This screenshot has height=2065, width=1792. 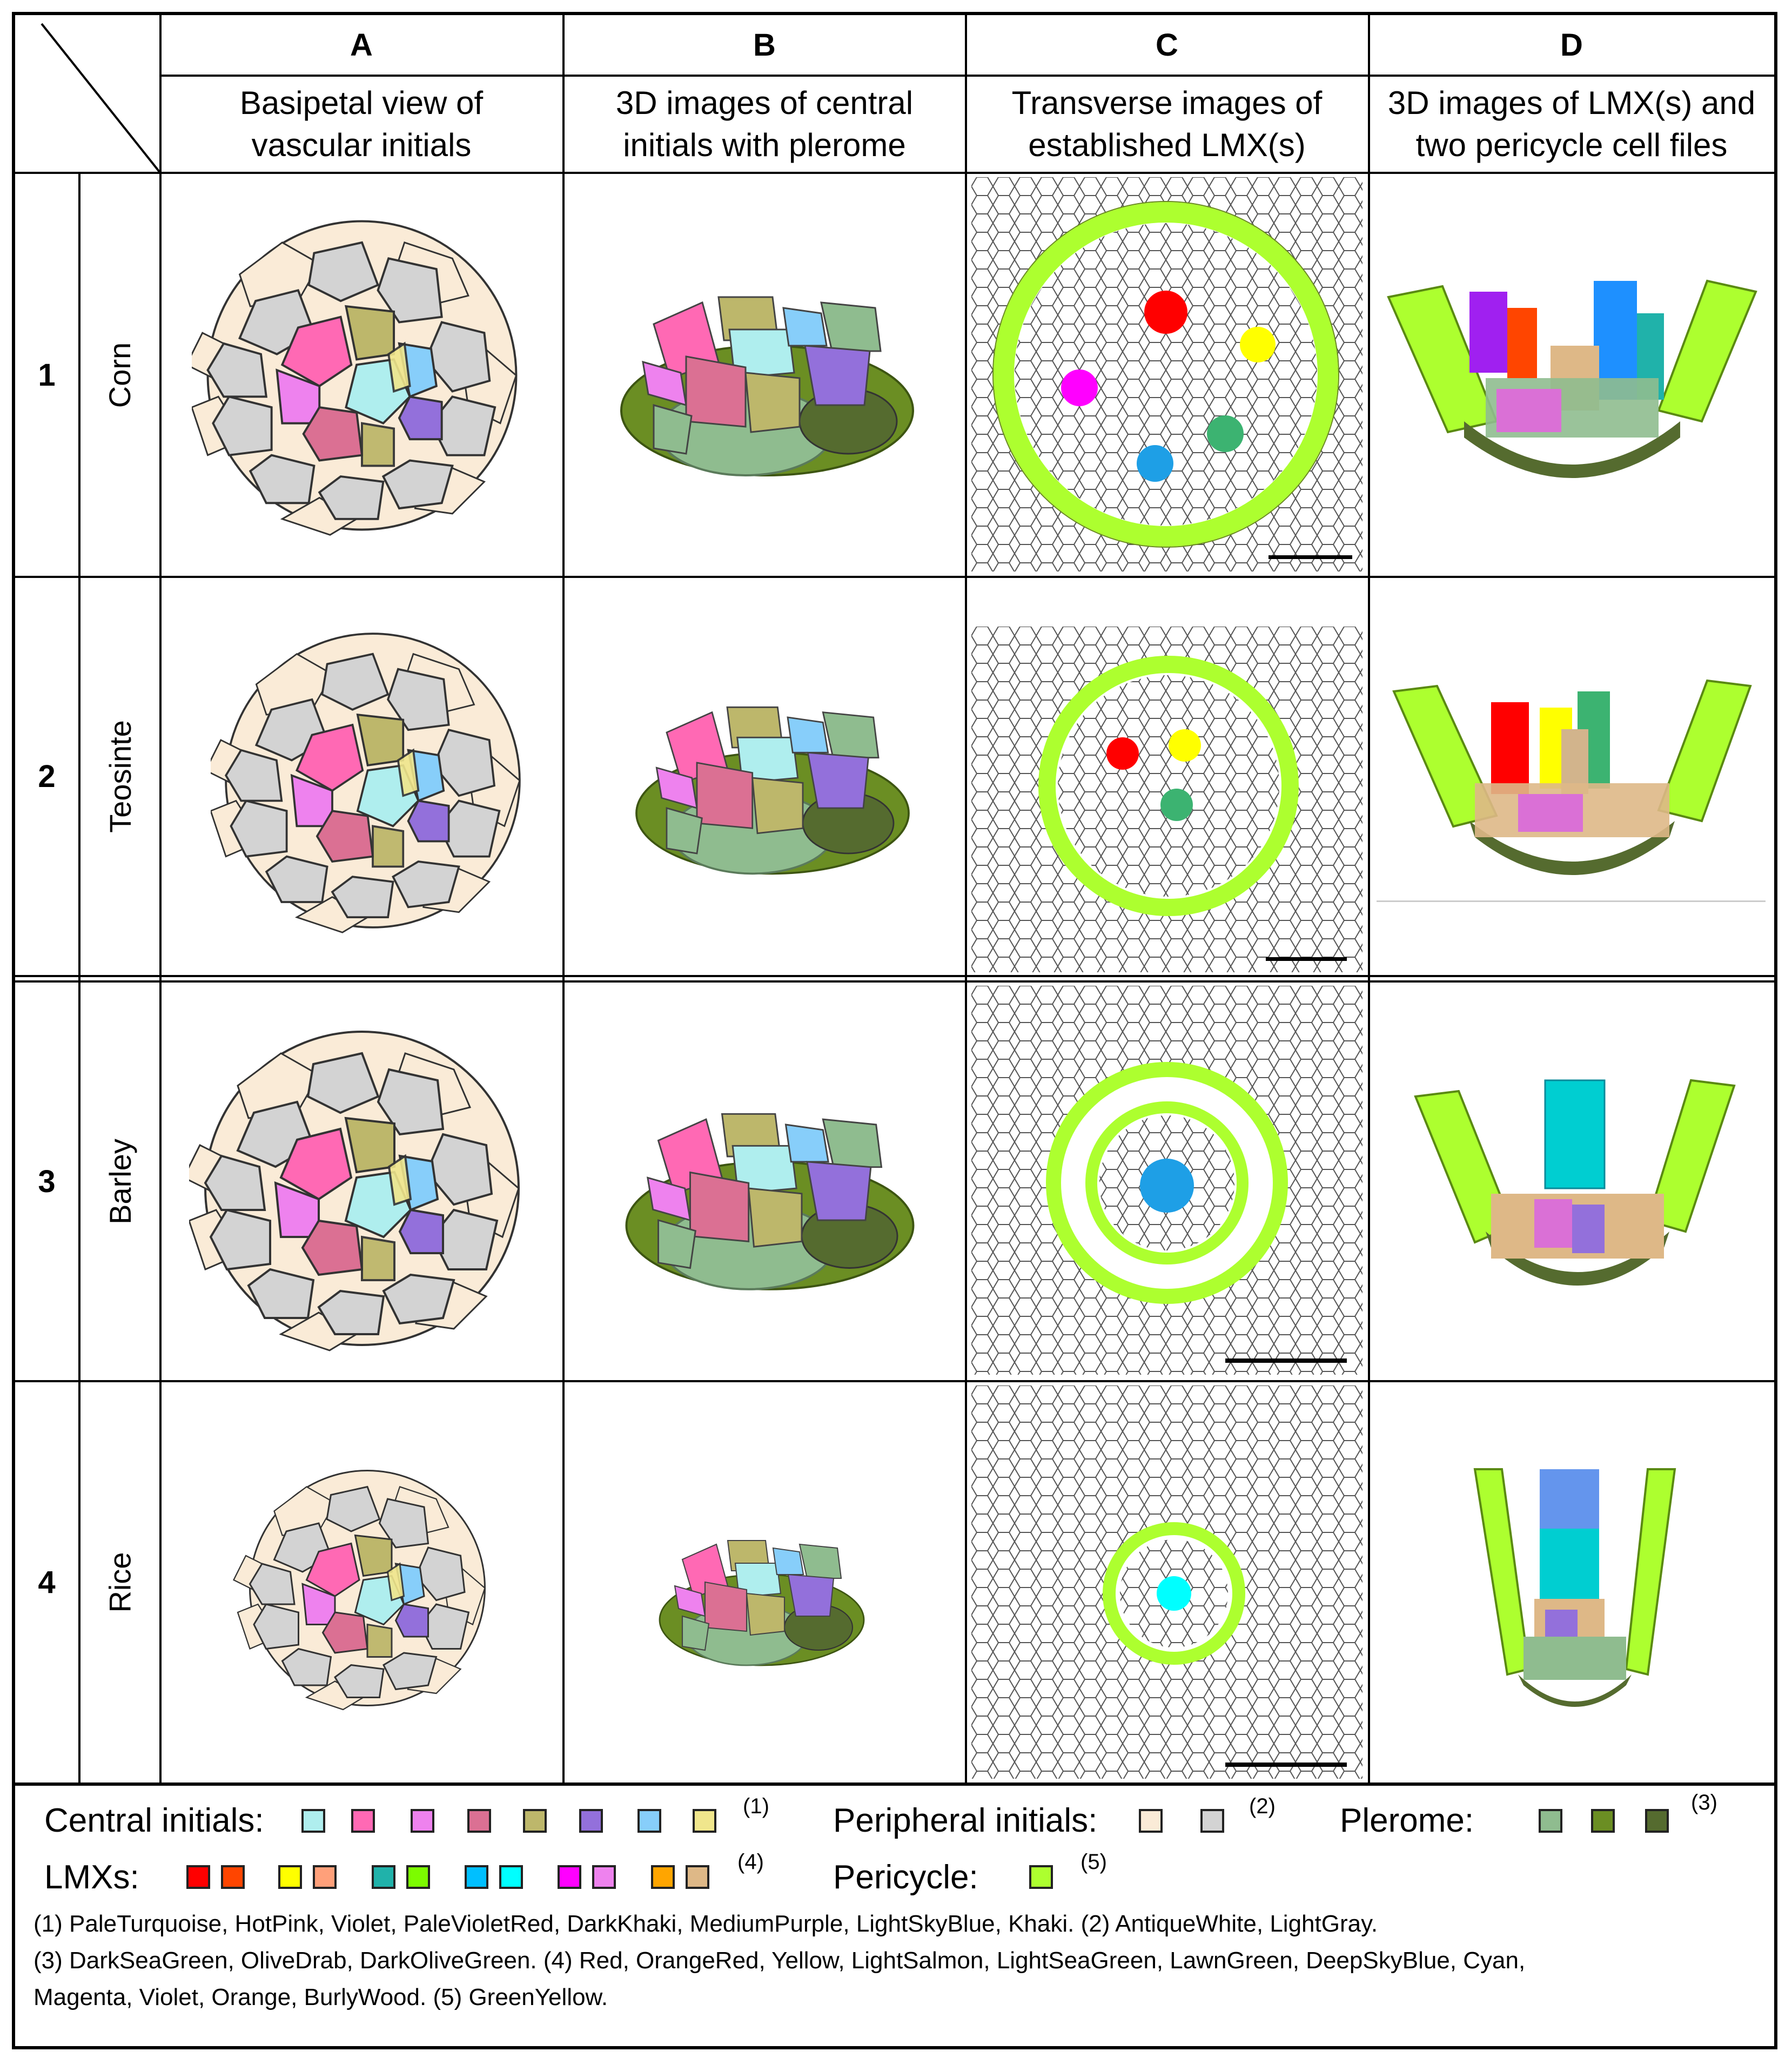 I want to click on legend-lmx-label: LMXs:, so click(x=92, y=1878).